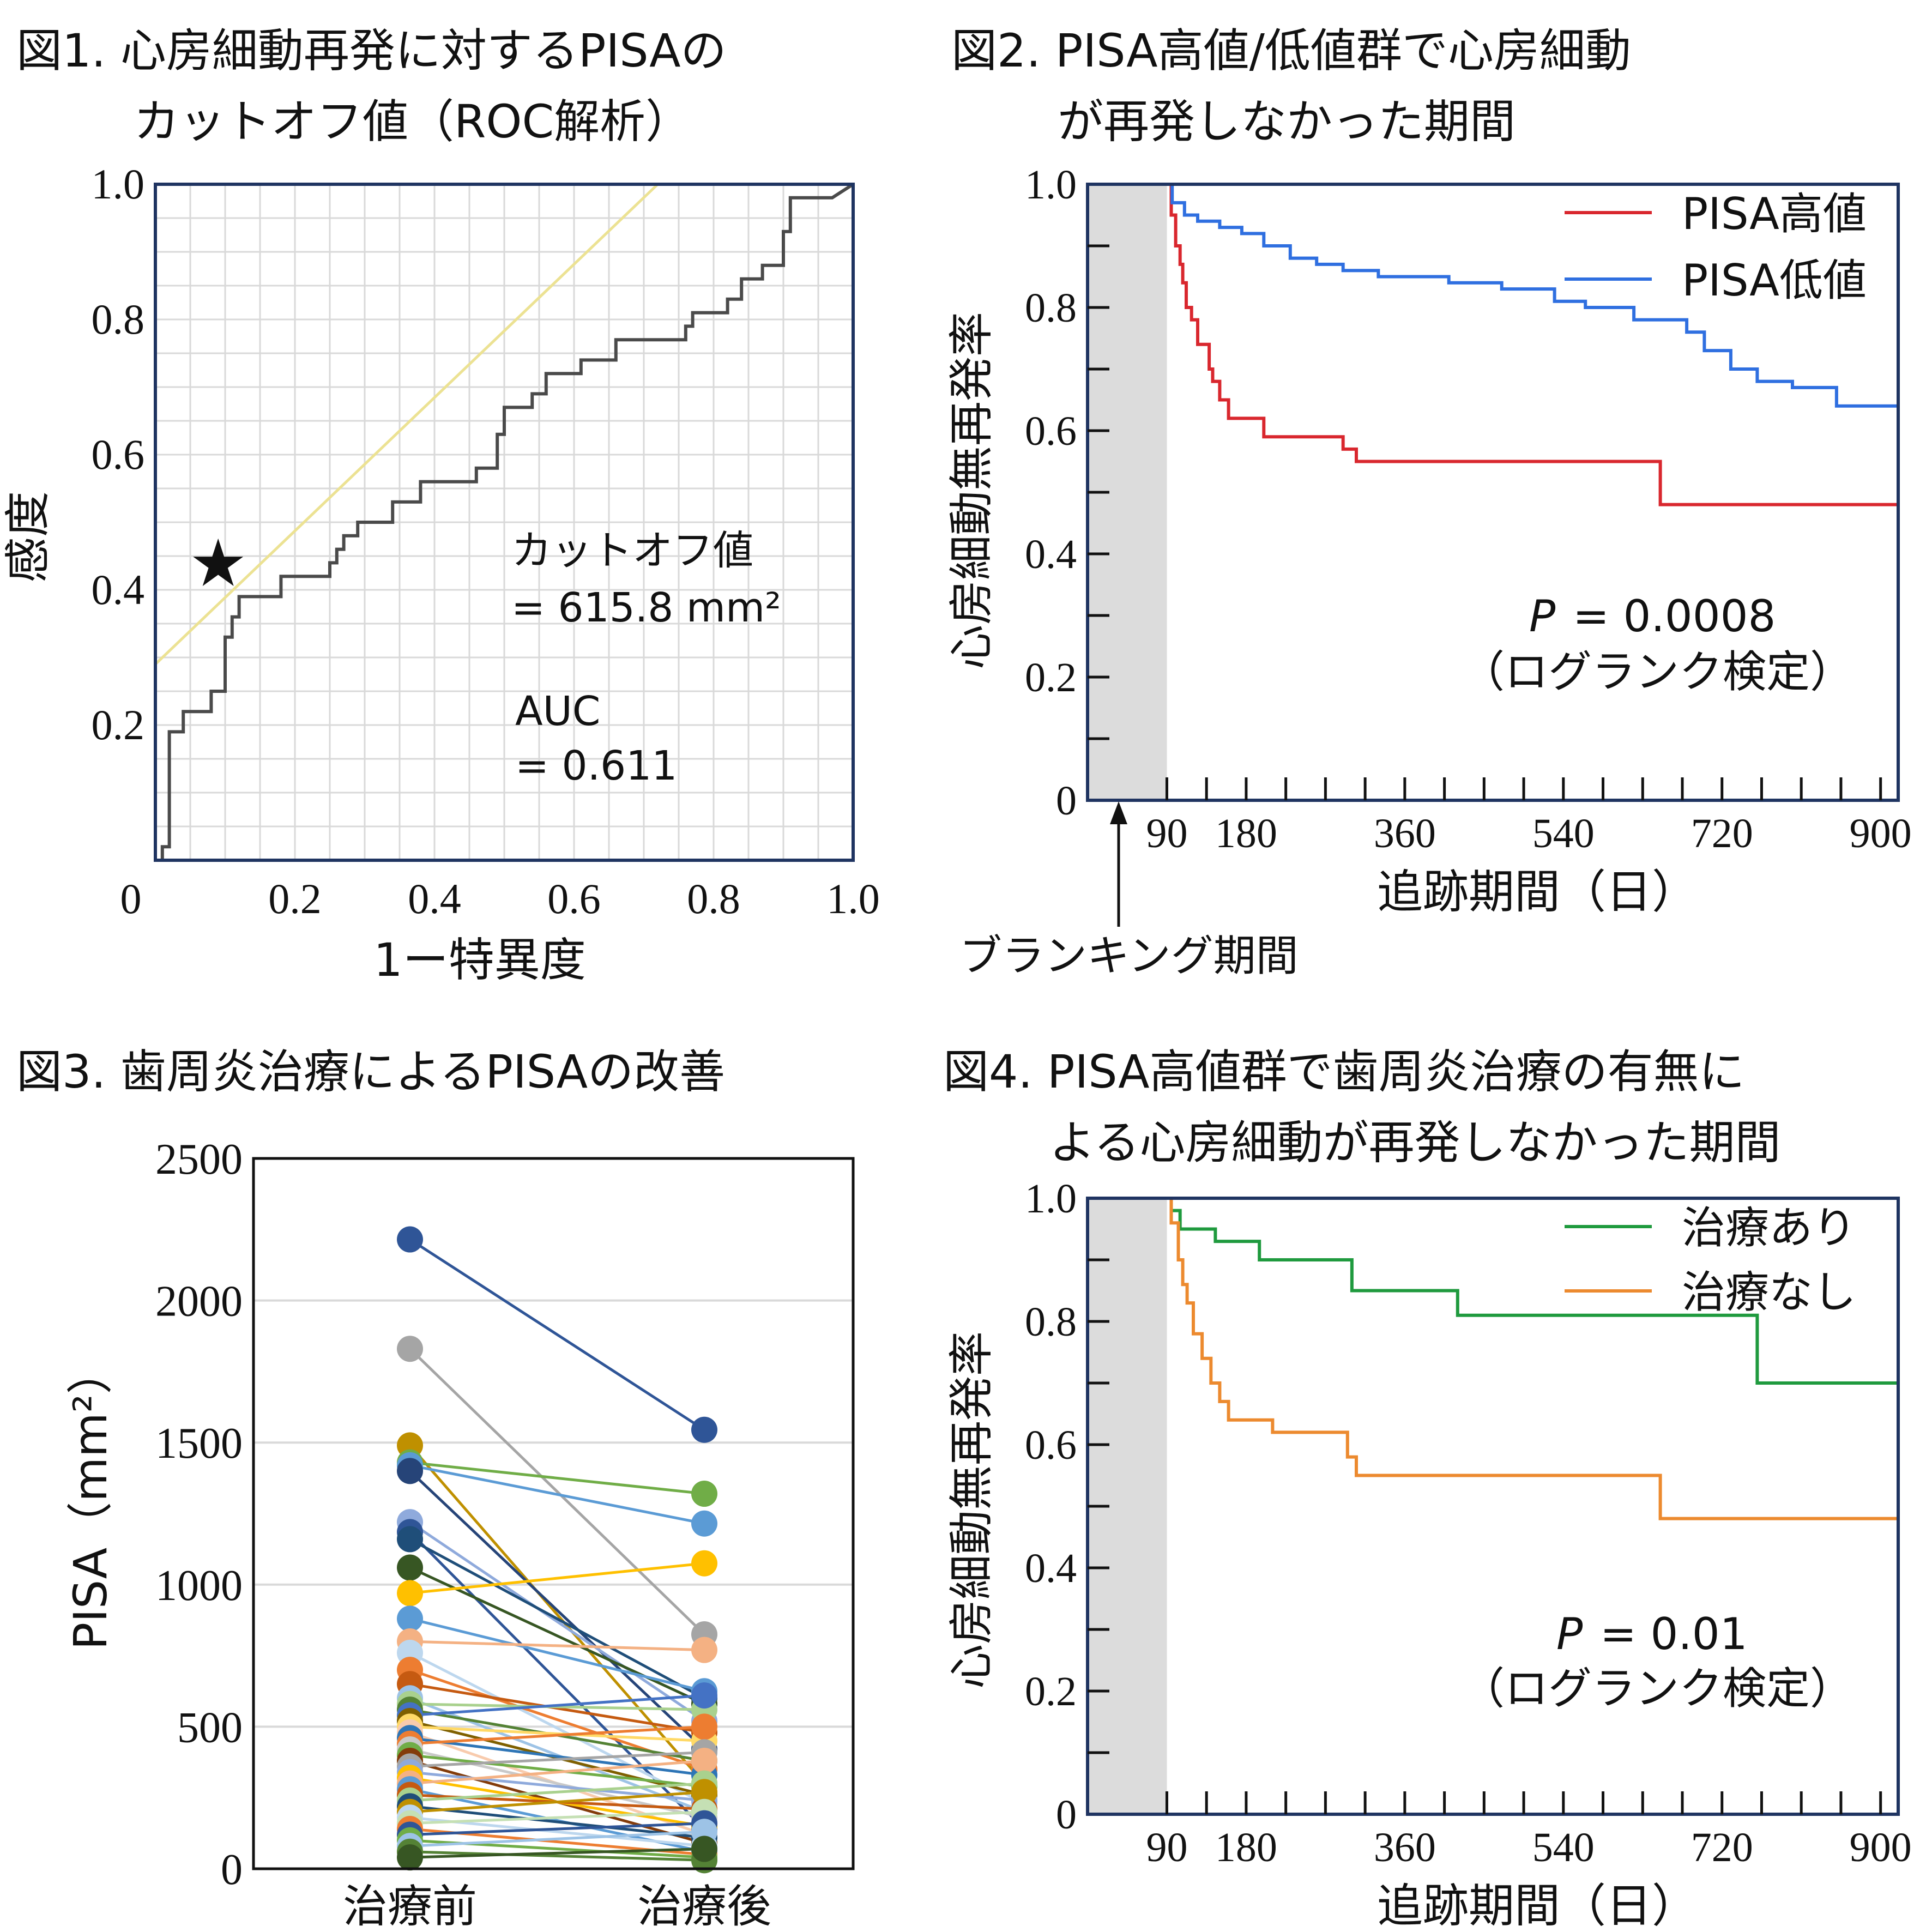 The width and height of the screenshot is (1932, 1932). What do you see at coordinates (1774, 214) in the screenshot?
I see `fig2-legend-label-pisa-high: PISA高値` at bounding box center [1774, 214].